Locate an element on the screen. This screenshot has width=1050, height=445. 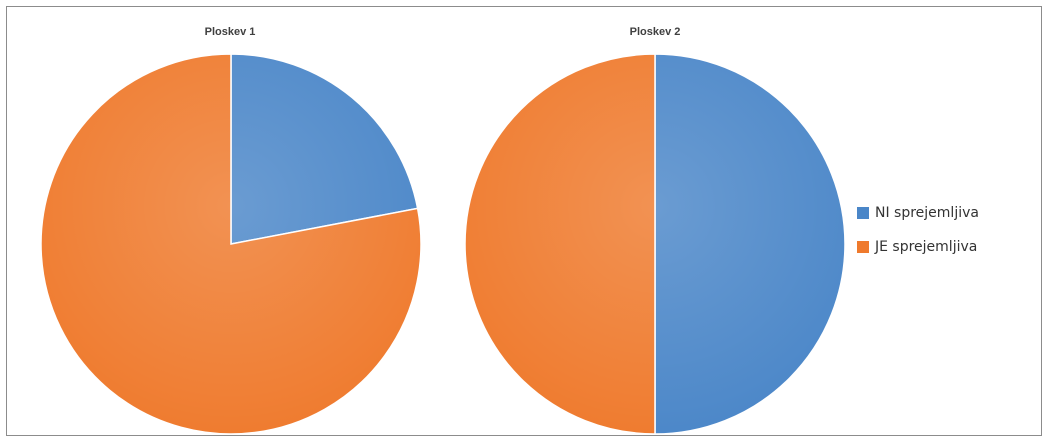
legend: NI sprejemljiva JE sprejemljiva is located at coordinates (918, 230).